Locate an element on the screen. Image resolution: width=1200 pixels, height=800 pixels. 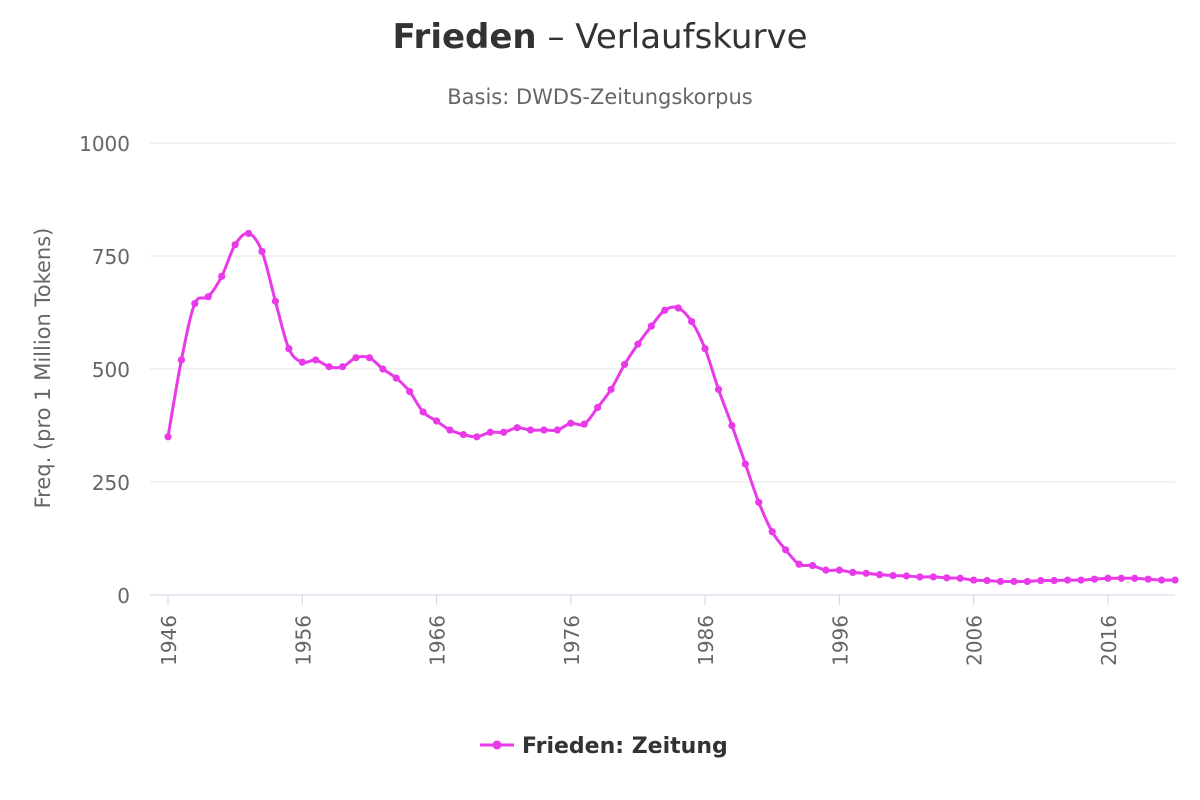
y-tick-label: 250 is located at coordinates (111, 483).